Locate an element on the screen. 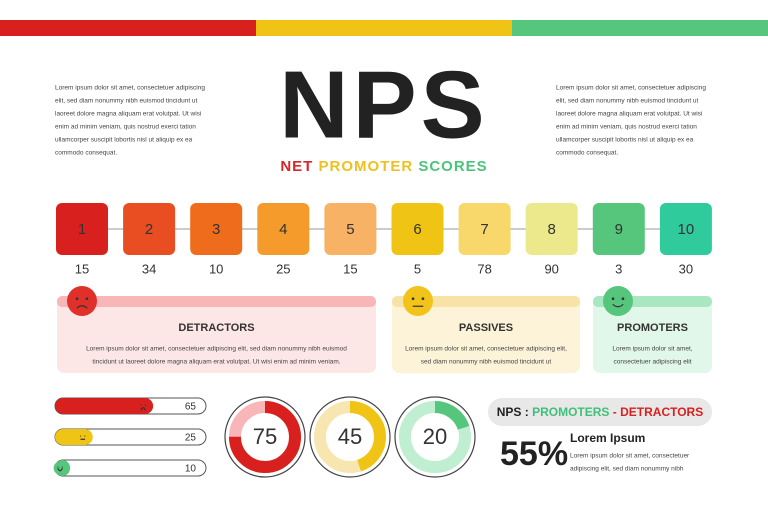 This screenshot has width=768, height=512. bar-fill is located at coordinates (104, 406).